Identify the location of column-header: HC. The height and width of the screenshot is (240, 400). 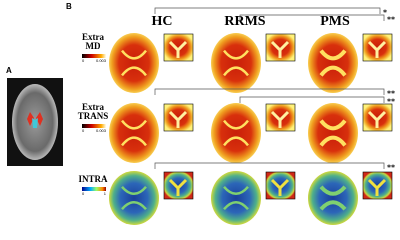
(162, 21).